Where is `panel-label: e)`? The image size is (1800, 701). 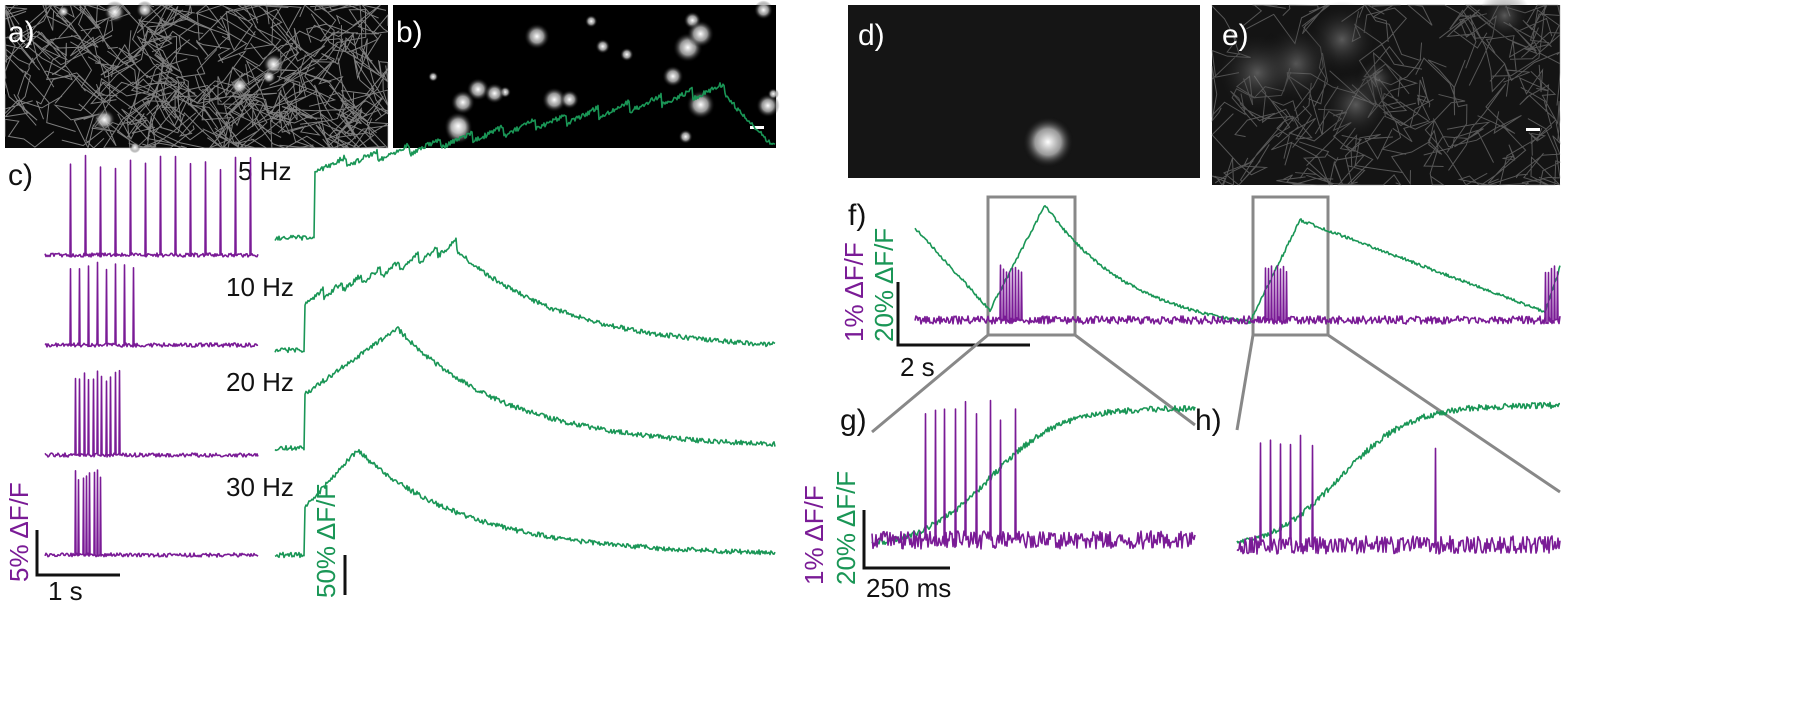 panel-label: e) is located at coordinates (1235, 35).